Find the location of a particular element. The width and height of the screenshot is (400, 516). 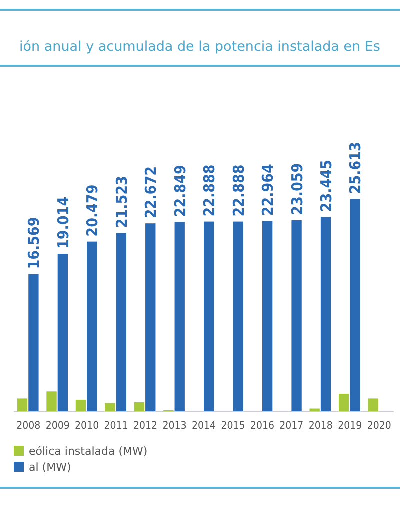

data-label: 20.479 is located at coordinates (93, 210).